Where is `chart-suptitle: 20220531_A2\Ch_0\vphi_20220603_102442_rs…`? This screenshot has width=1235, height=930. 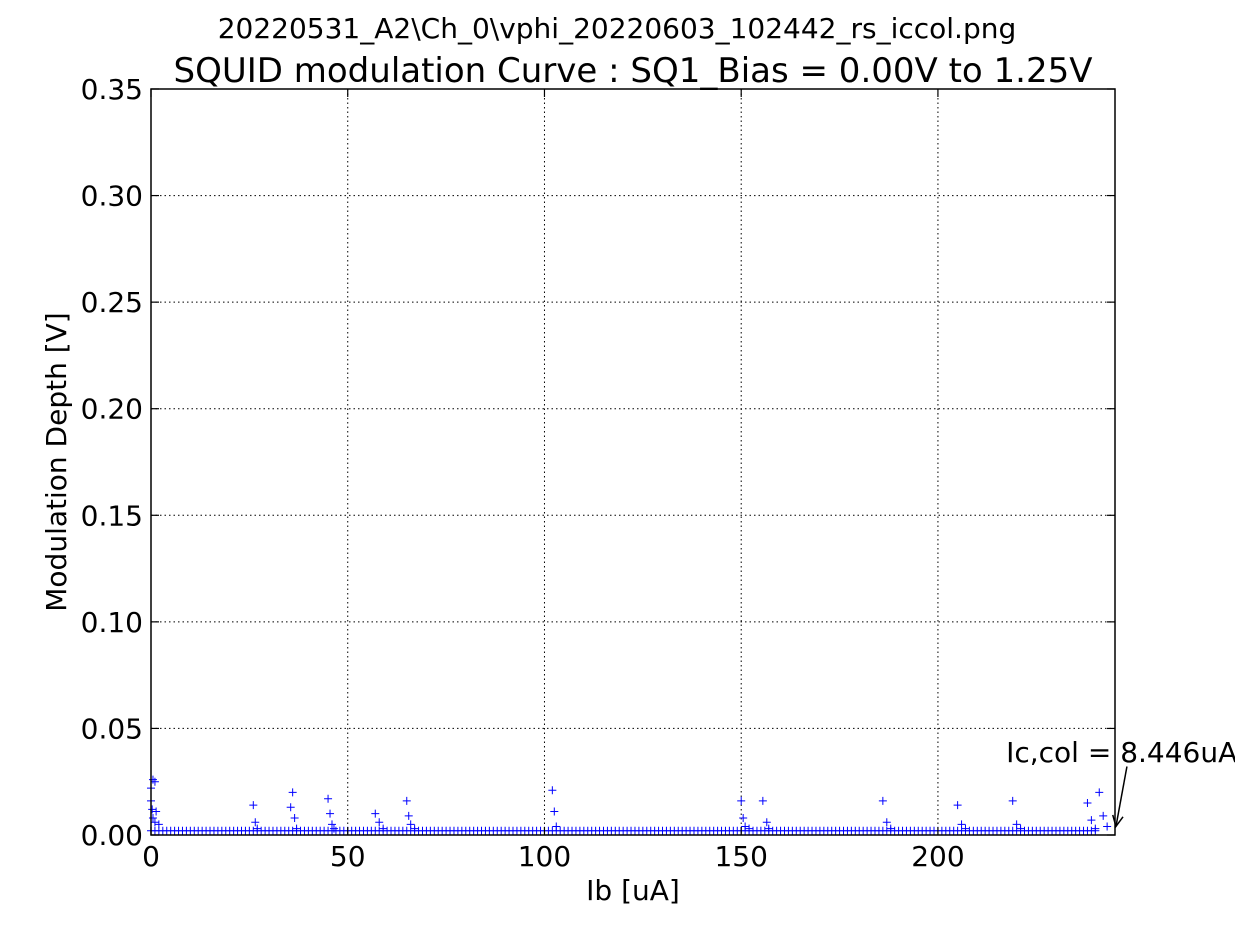
chart-suptitle: 20220531_A2\Ch_0\vphi_20220603_102442_rs… is located at coordinates (617, 28).